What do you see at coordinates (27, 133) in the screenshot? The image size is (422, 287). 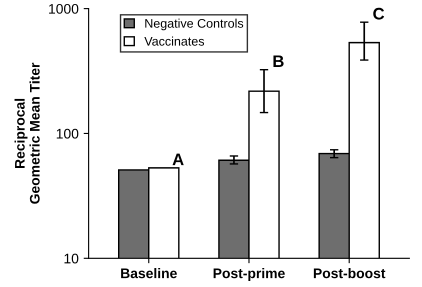 I see `y-axis-title: Reciprocal Geometric Mean Titer` at bounding box center [27, 133].